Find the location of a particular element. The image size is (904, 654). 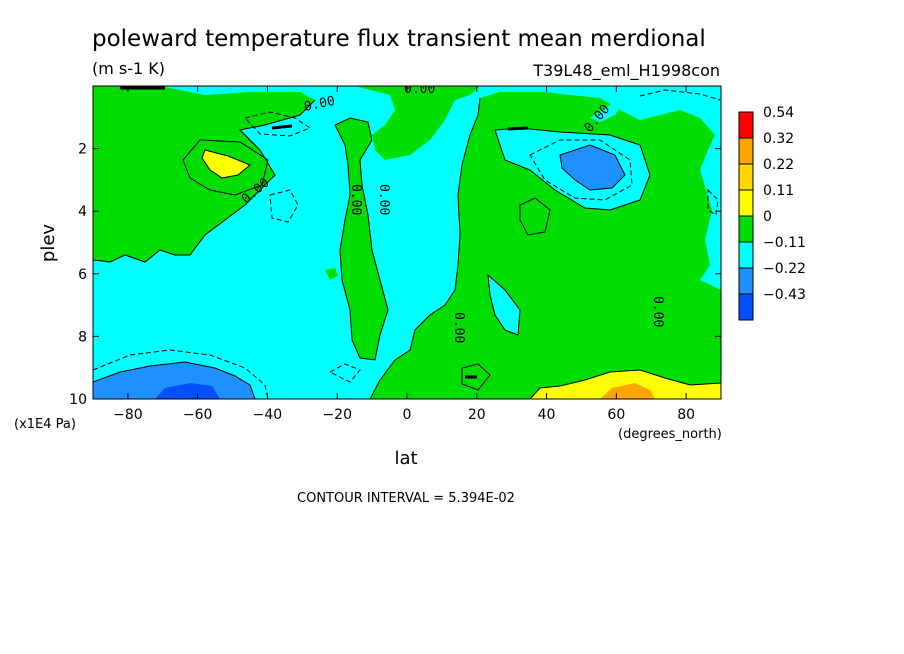

x-tick-label: 80 is located at coordinates (686, 415).